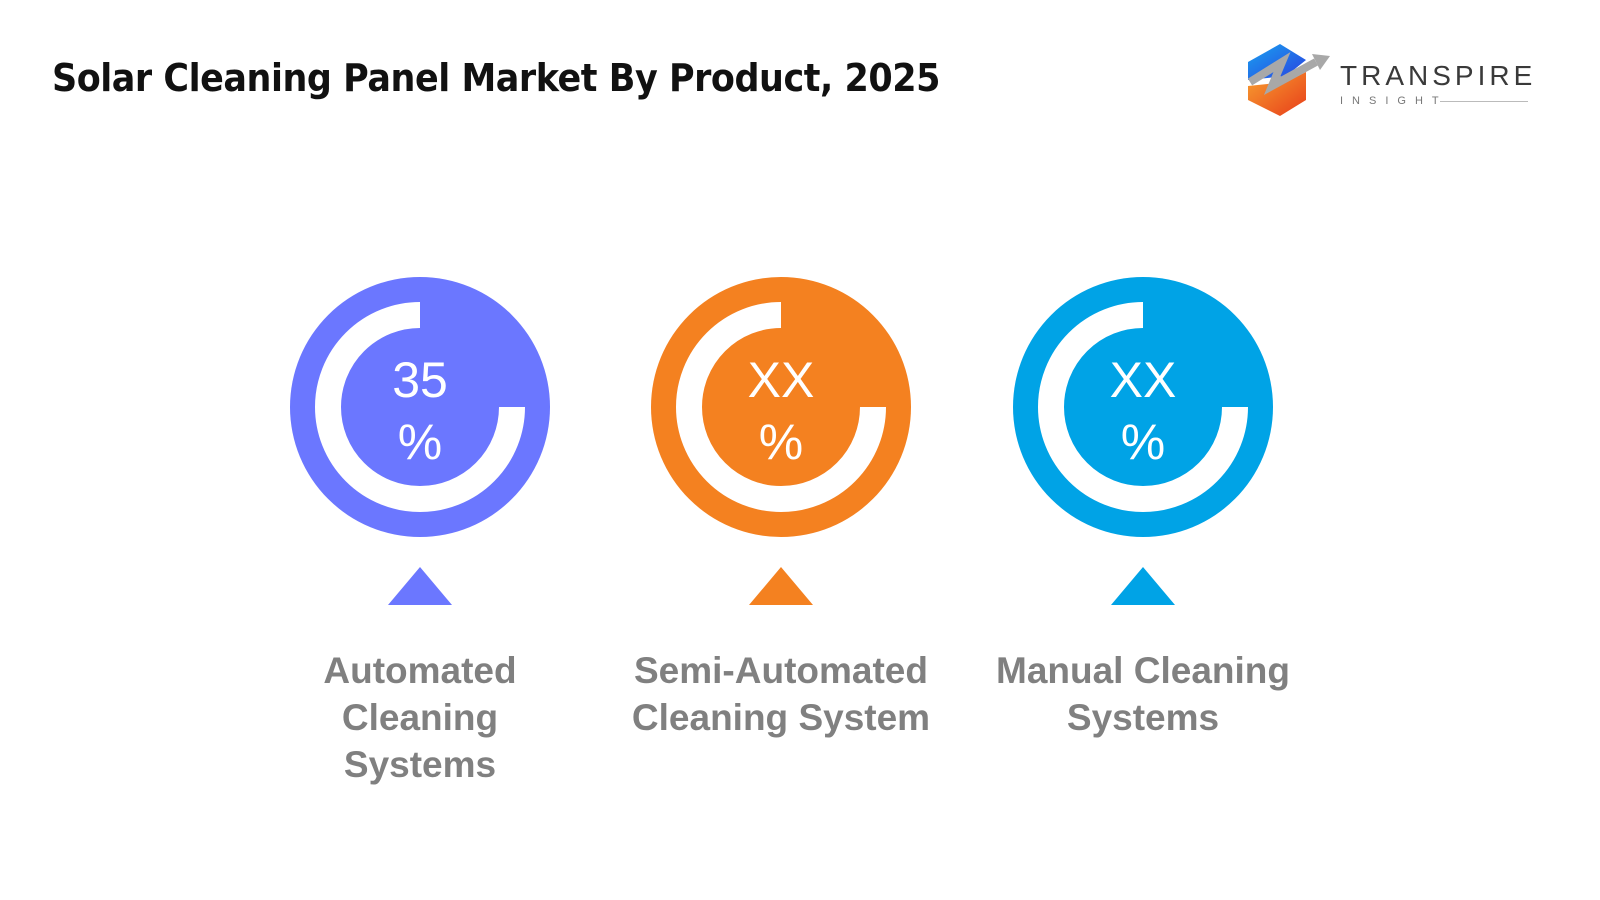 Image resolution: width=1600 pixels, height=900 pixels. What do you see at coordinates (1484, 101) in the screenshot?
I see `logo-divider` at bounding box center [1484, 101].